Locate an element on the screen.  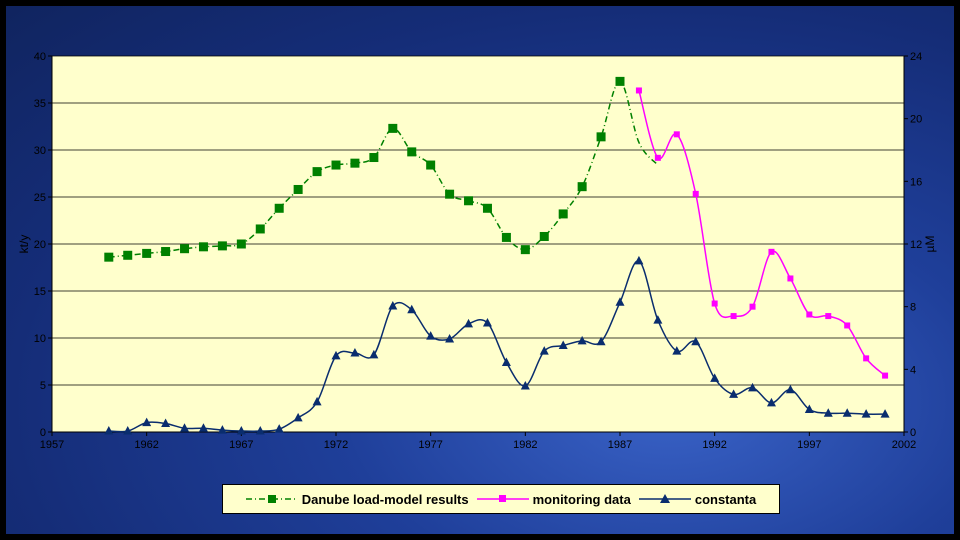
y-left-tick-label: 40 is located at coordinates (40, 57).